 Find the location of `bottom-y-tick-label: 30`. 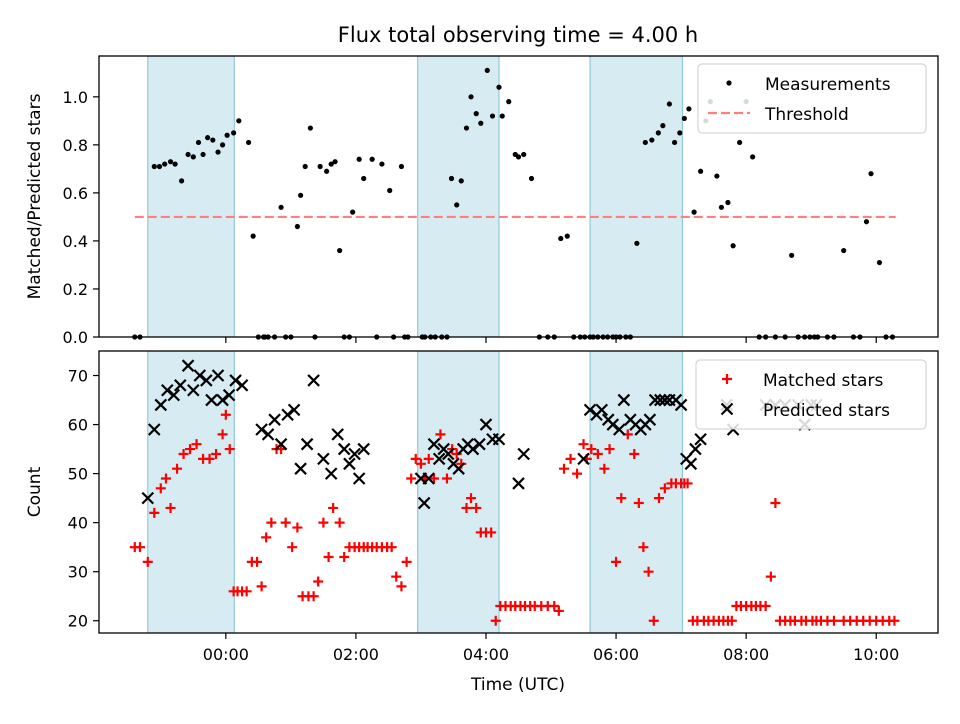

bottom-y-tick-label: 30 is located at coordinates (78, 572).